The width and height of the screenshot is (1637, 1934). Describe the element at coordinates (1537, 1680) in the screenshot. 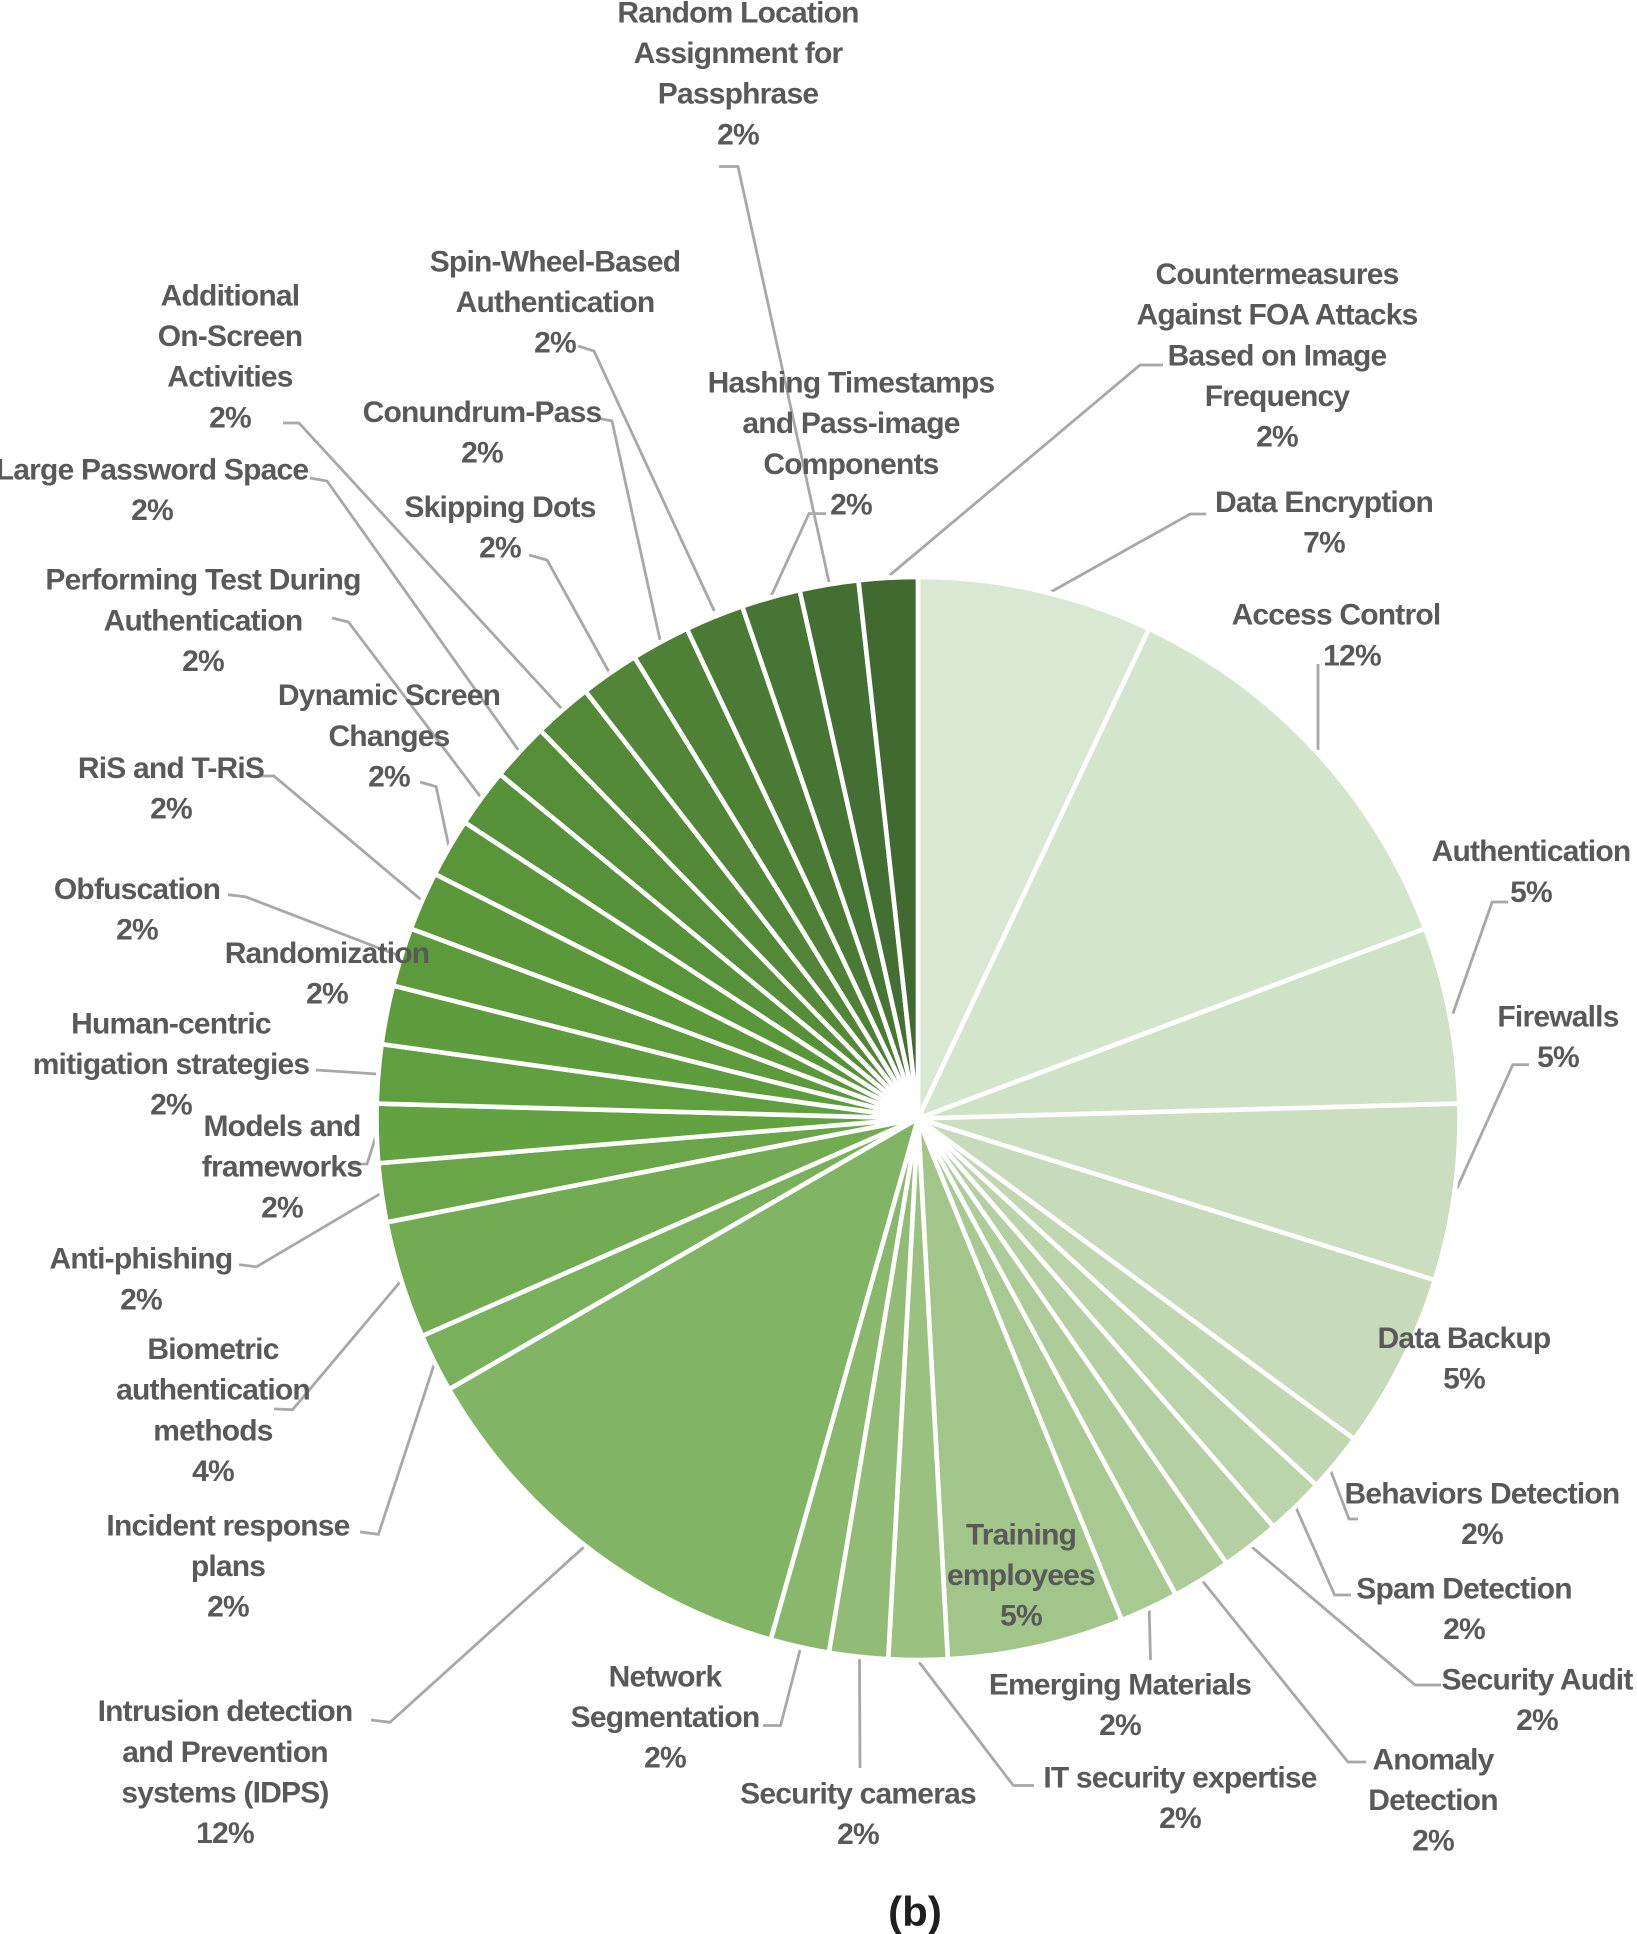

I see `svg-text: Security Audit` at that location.